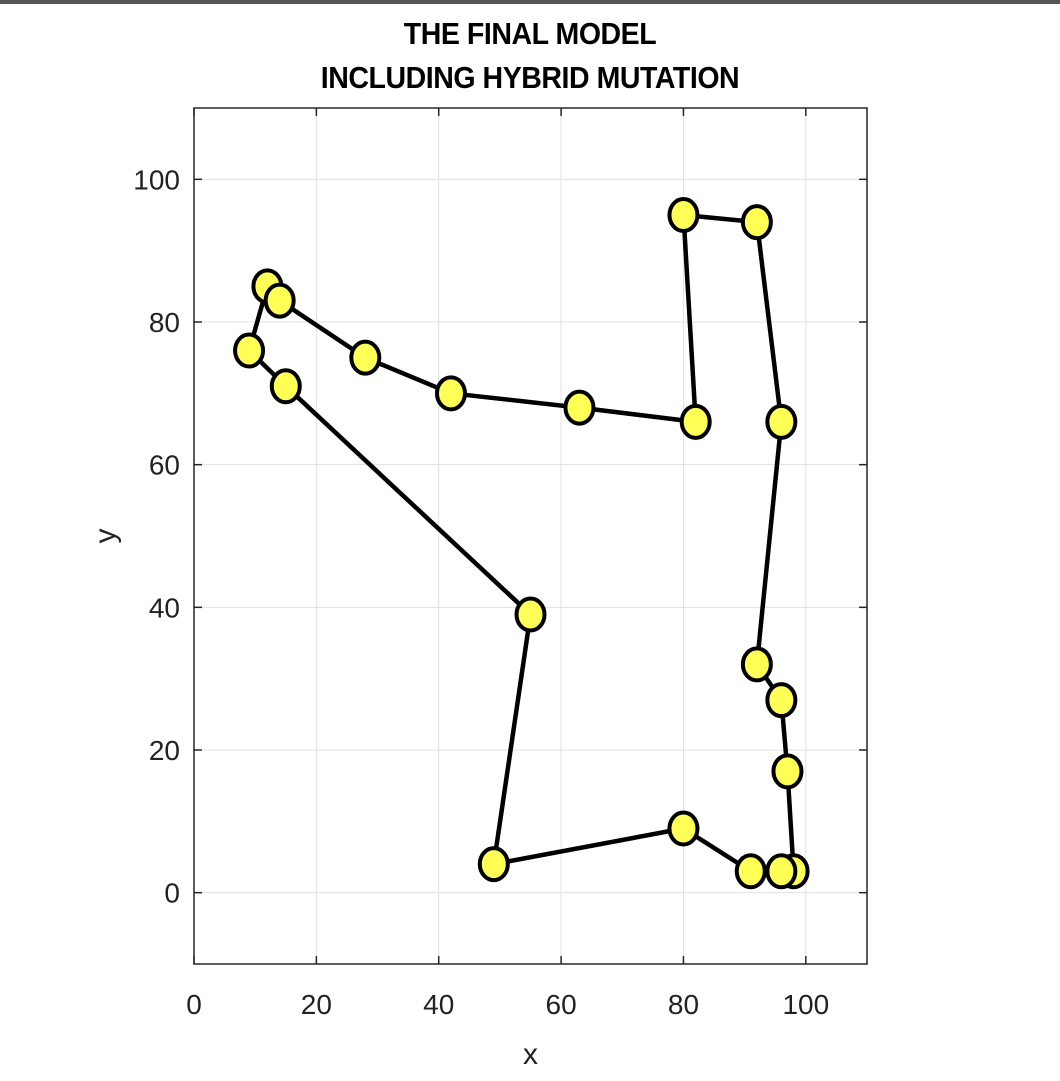 The width and height of the screenshot is (1060, 1081). Describe the element at coordinates (530, 1054) in the screenshot. I see `x-axis-label: x` at that location.